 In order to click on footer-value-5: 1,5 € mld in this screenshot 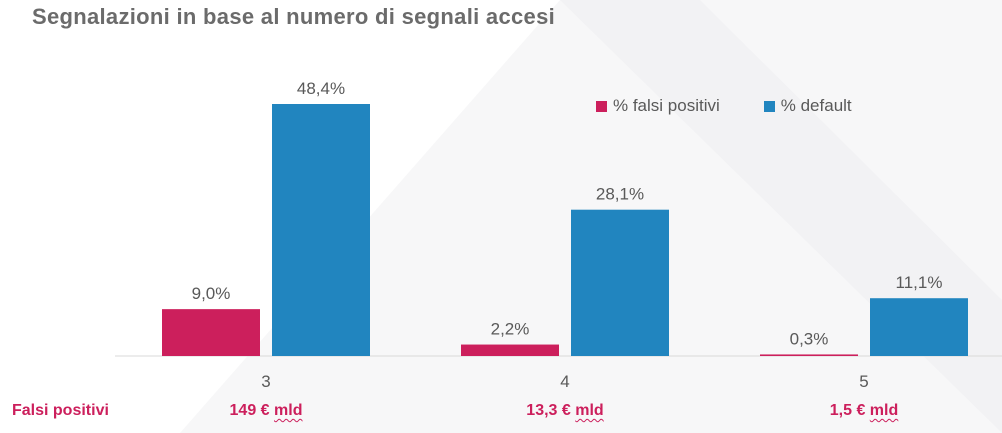, I will do `click(864, 411)`.